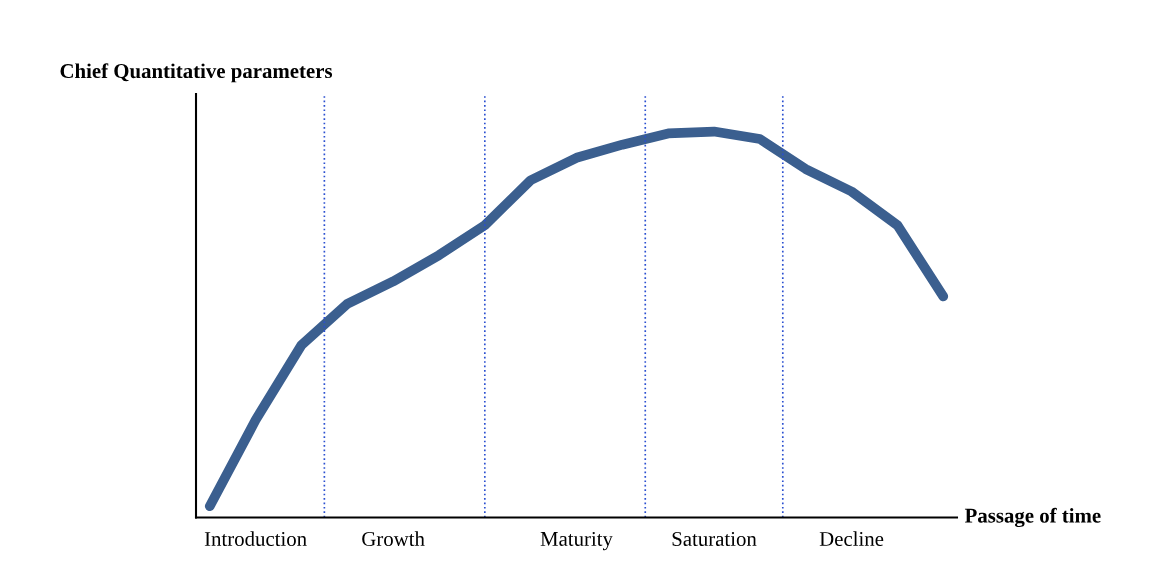 This screenshot has width=1153, height=588. What do you see at coordinates (714, 538) in the screenshot?
I see `x-tick-label: Saturation` at bounding box center [714, 538].